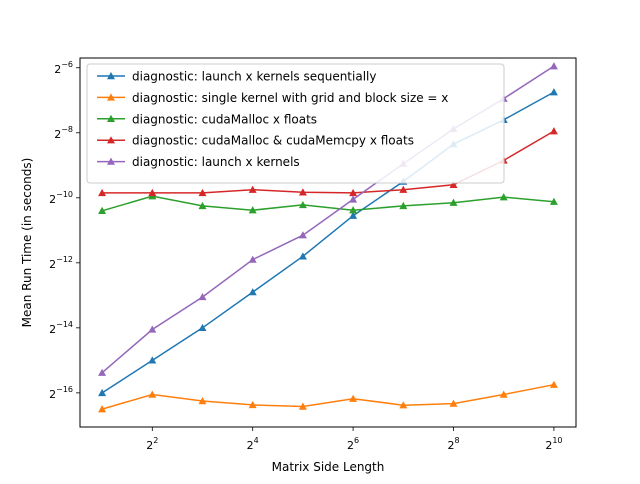 This screenshot has width=640, height=484. What do you see at coordinates (27, 243) in the screenshot?
I see `y-axis-label: Mean Run Time (in seconds)` at bounding box center [27, 243].